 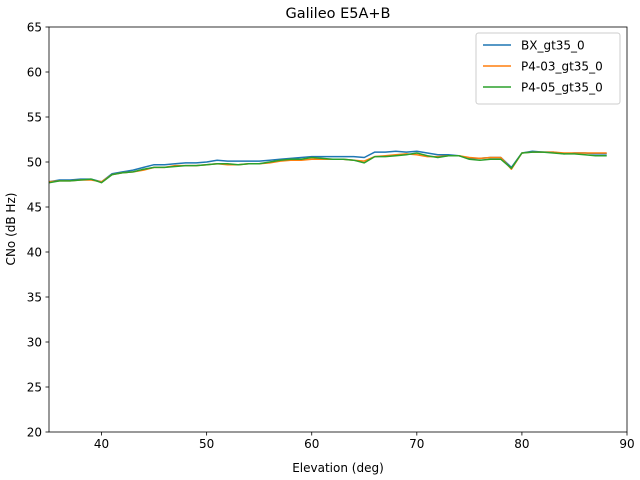 I want to click on x-tick-label-2: 60, so click(x=311, y=444).